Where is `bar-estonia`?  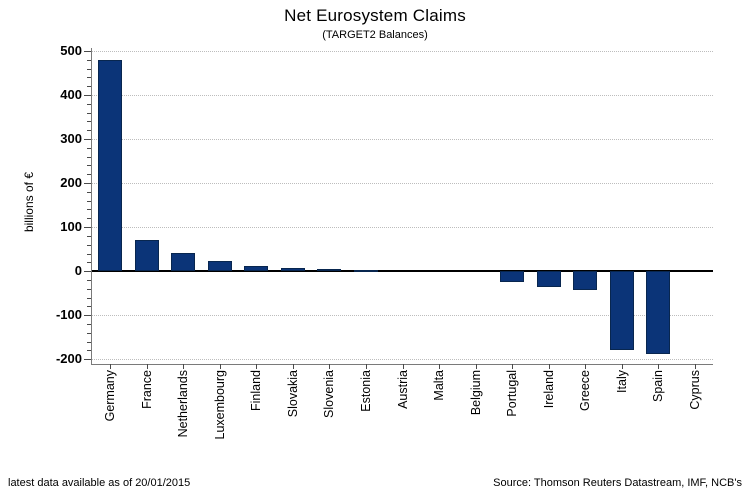
bar-estonia is located at coordinates (365, 271).